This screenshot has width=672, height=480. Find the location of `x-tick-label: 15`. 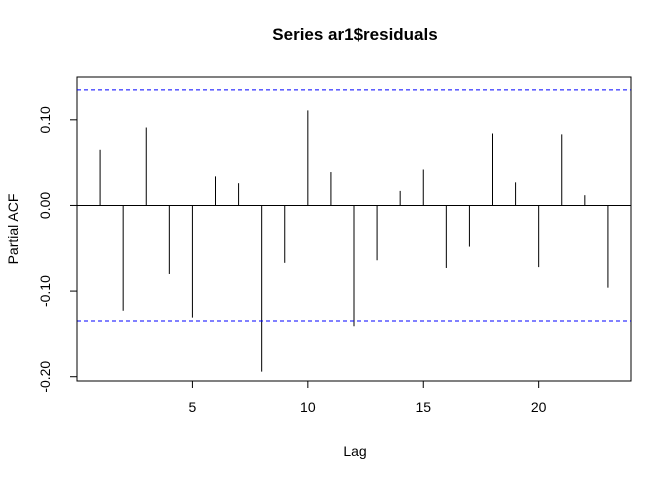

x-tick-label: 15 is located at coordinates (423, 407).